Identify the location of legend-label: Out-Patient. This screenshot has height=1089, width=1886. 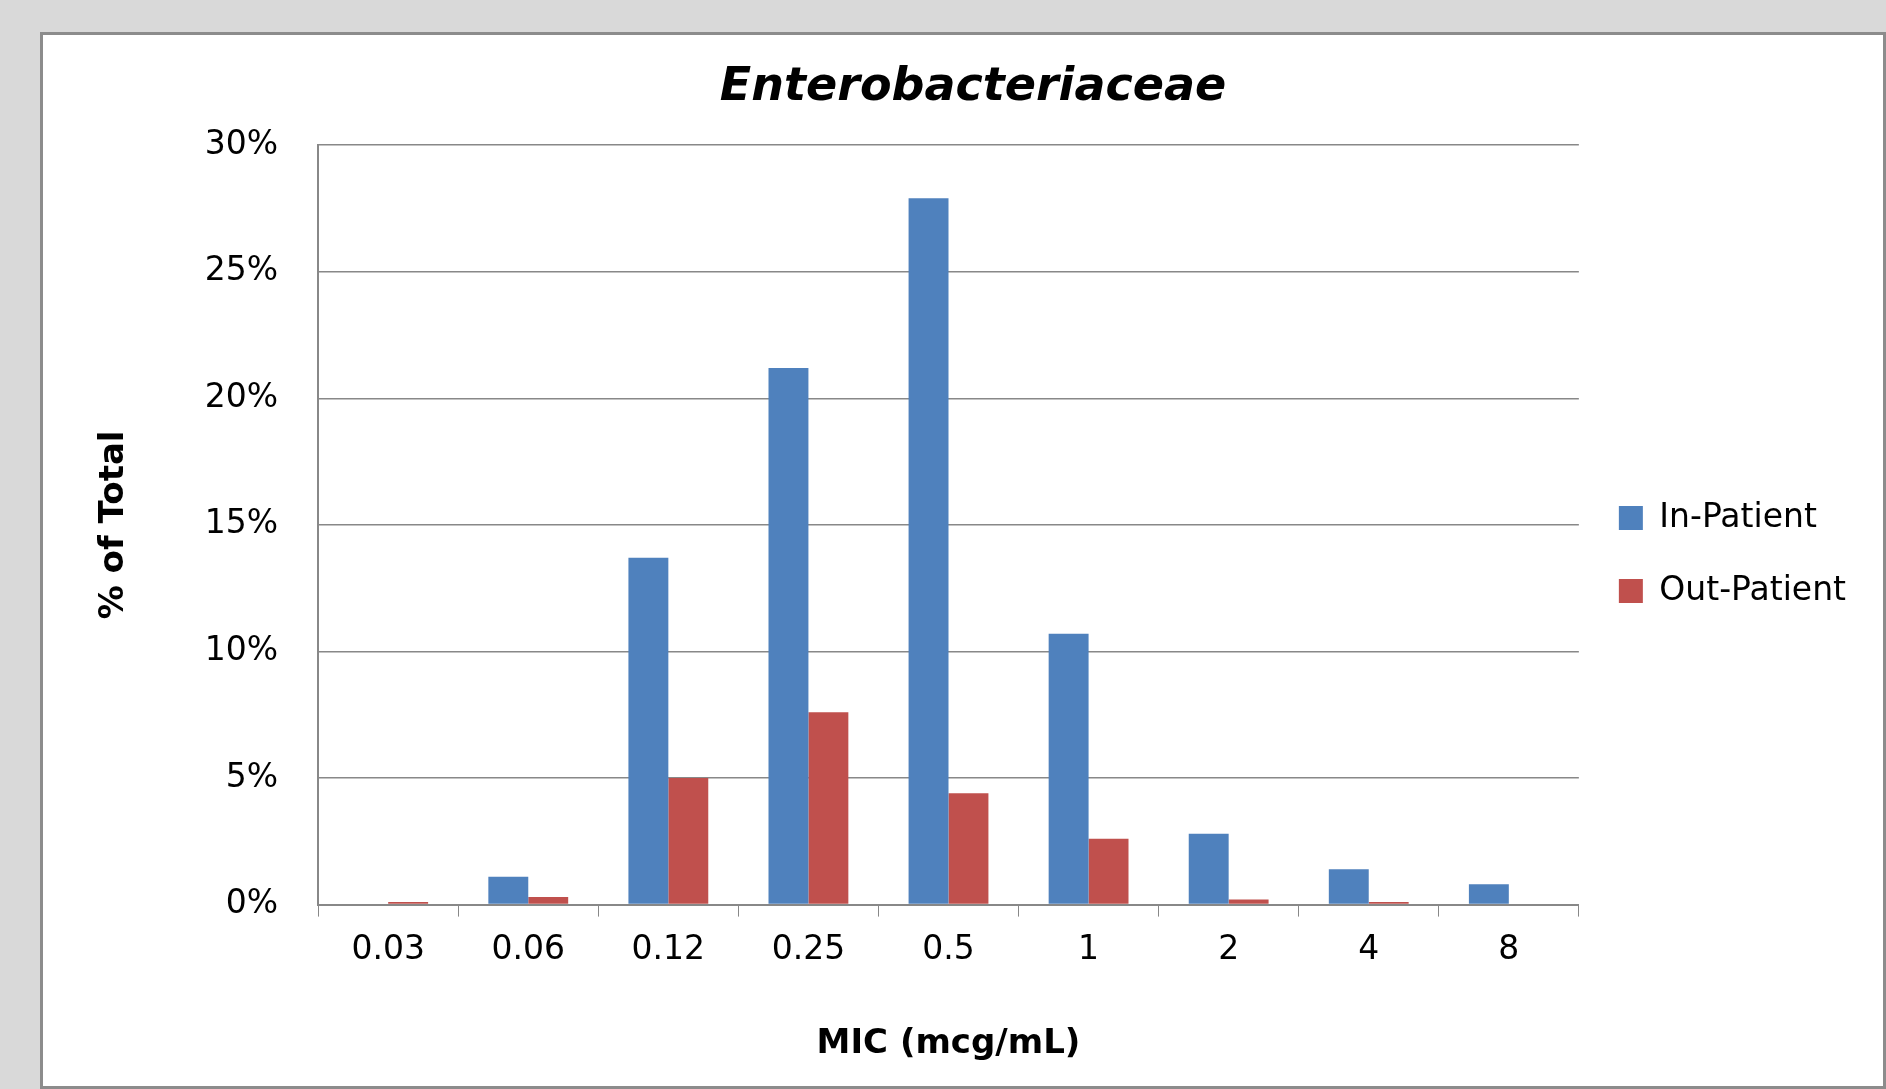
(1753, 588).